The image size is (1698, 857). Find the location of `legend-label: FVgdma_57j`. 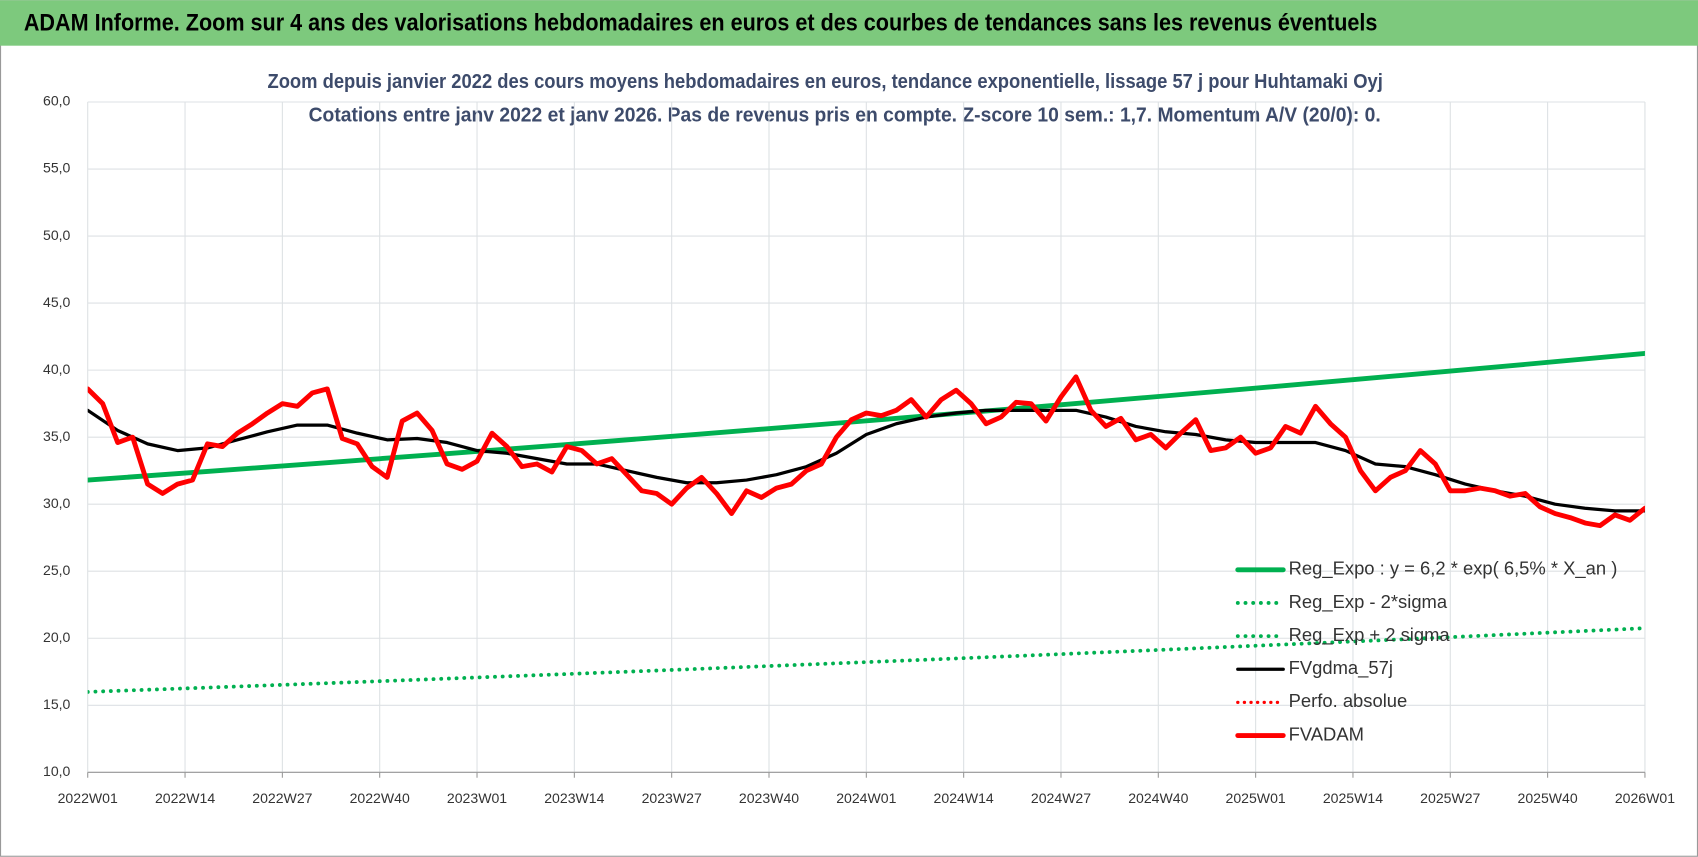

legend-label: FVgdma_57j is located at coordinates (1341, 668).